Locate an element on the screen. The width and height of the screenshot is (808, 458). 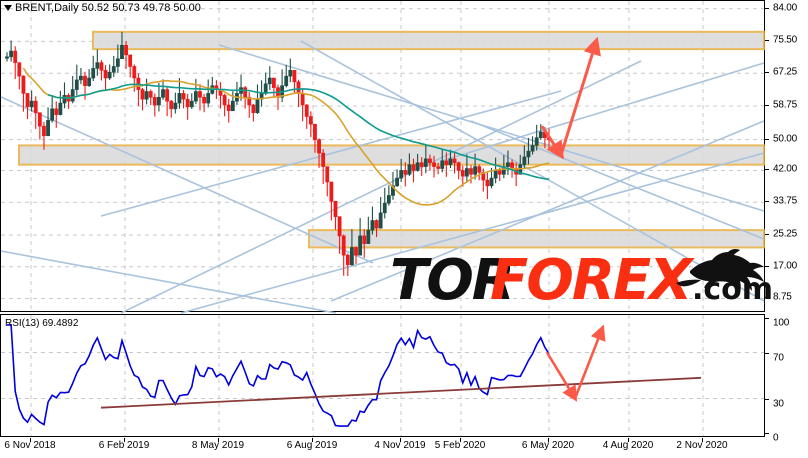
rsi-axis: 100 70 30 0 is located at coordinates (786, 379).